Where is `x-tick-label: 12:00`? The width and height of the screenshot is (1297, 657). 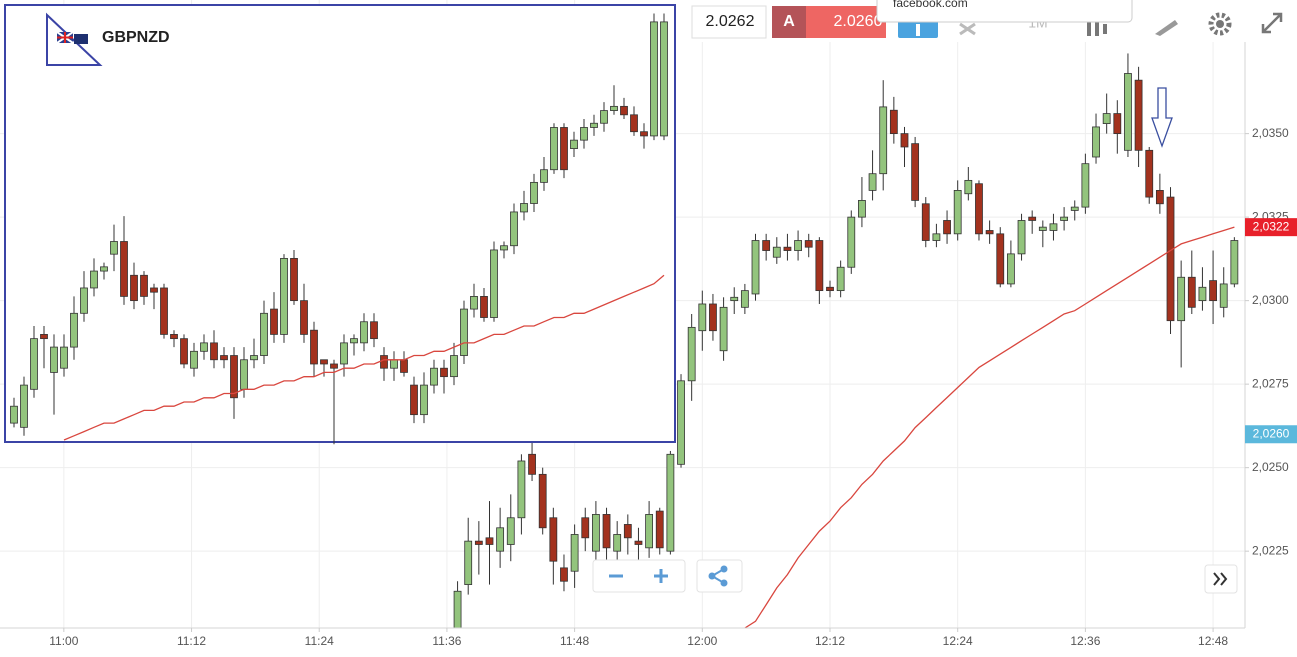
x-tick-label: 12:00 is located at coordinates (702, 641).